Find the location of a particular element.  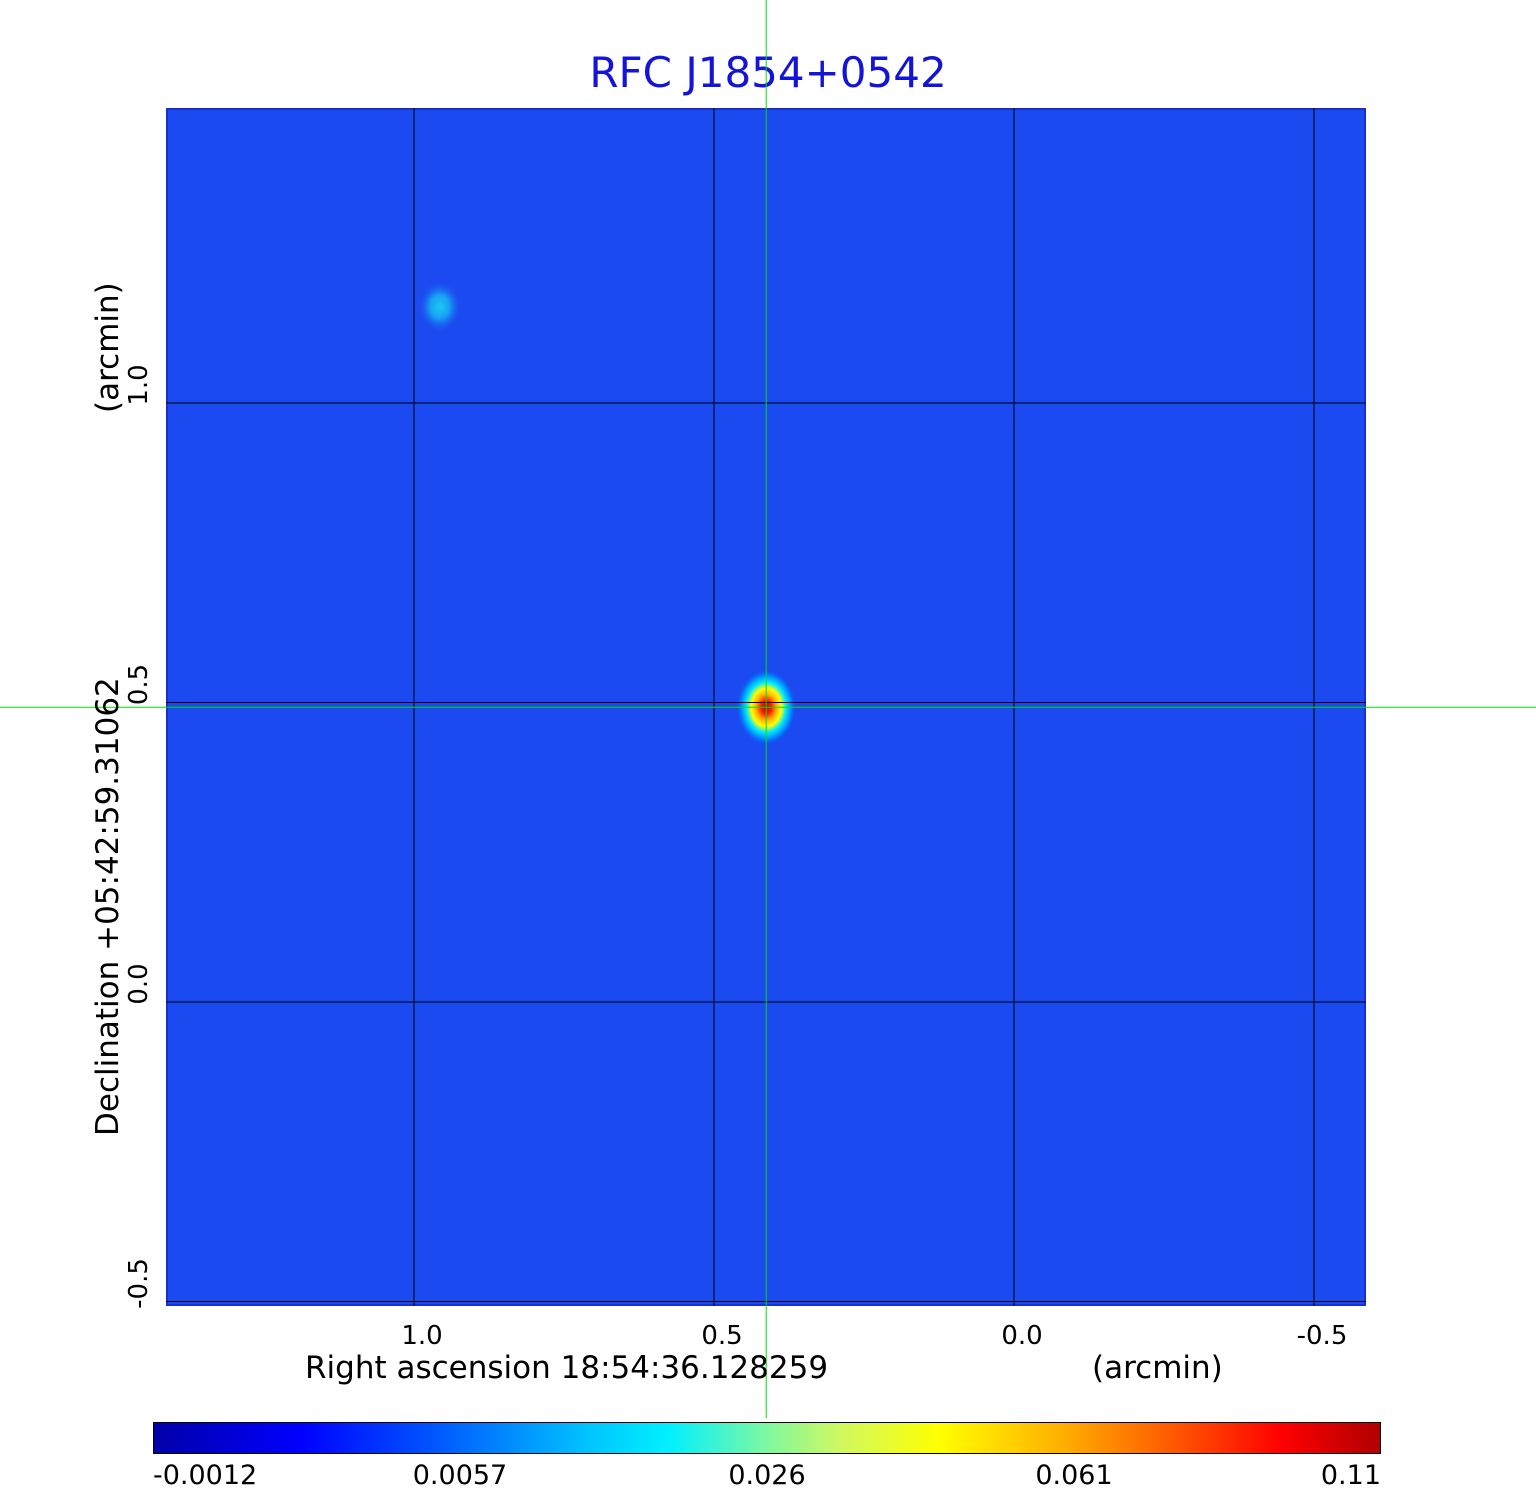

colorbar-tick-3: 0.061 is located at coordinates (1074, 1475).